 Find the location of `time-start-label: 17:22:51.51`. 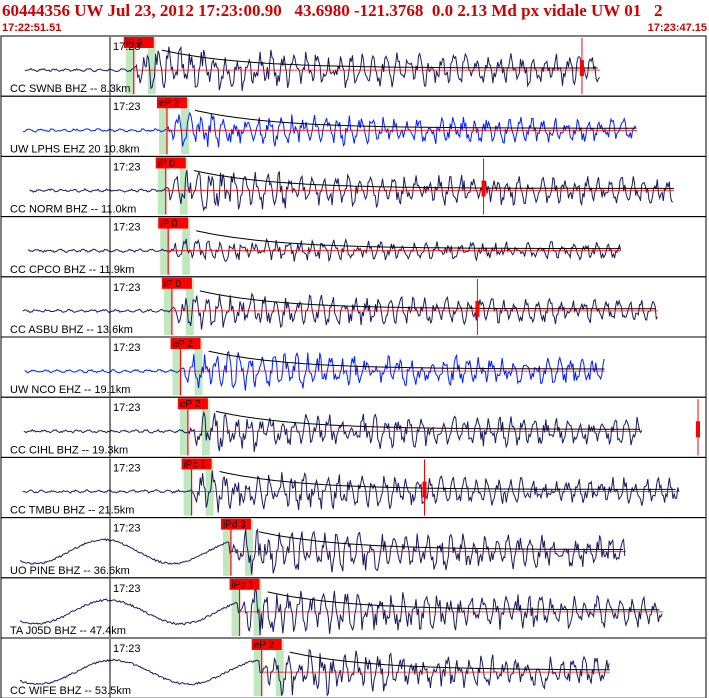

time-start-label: 17:22:51.51 is located at coordinates (32, 28).